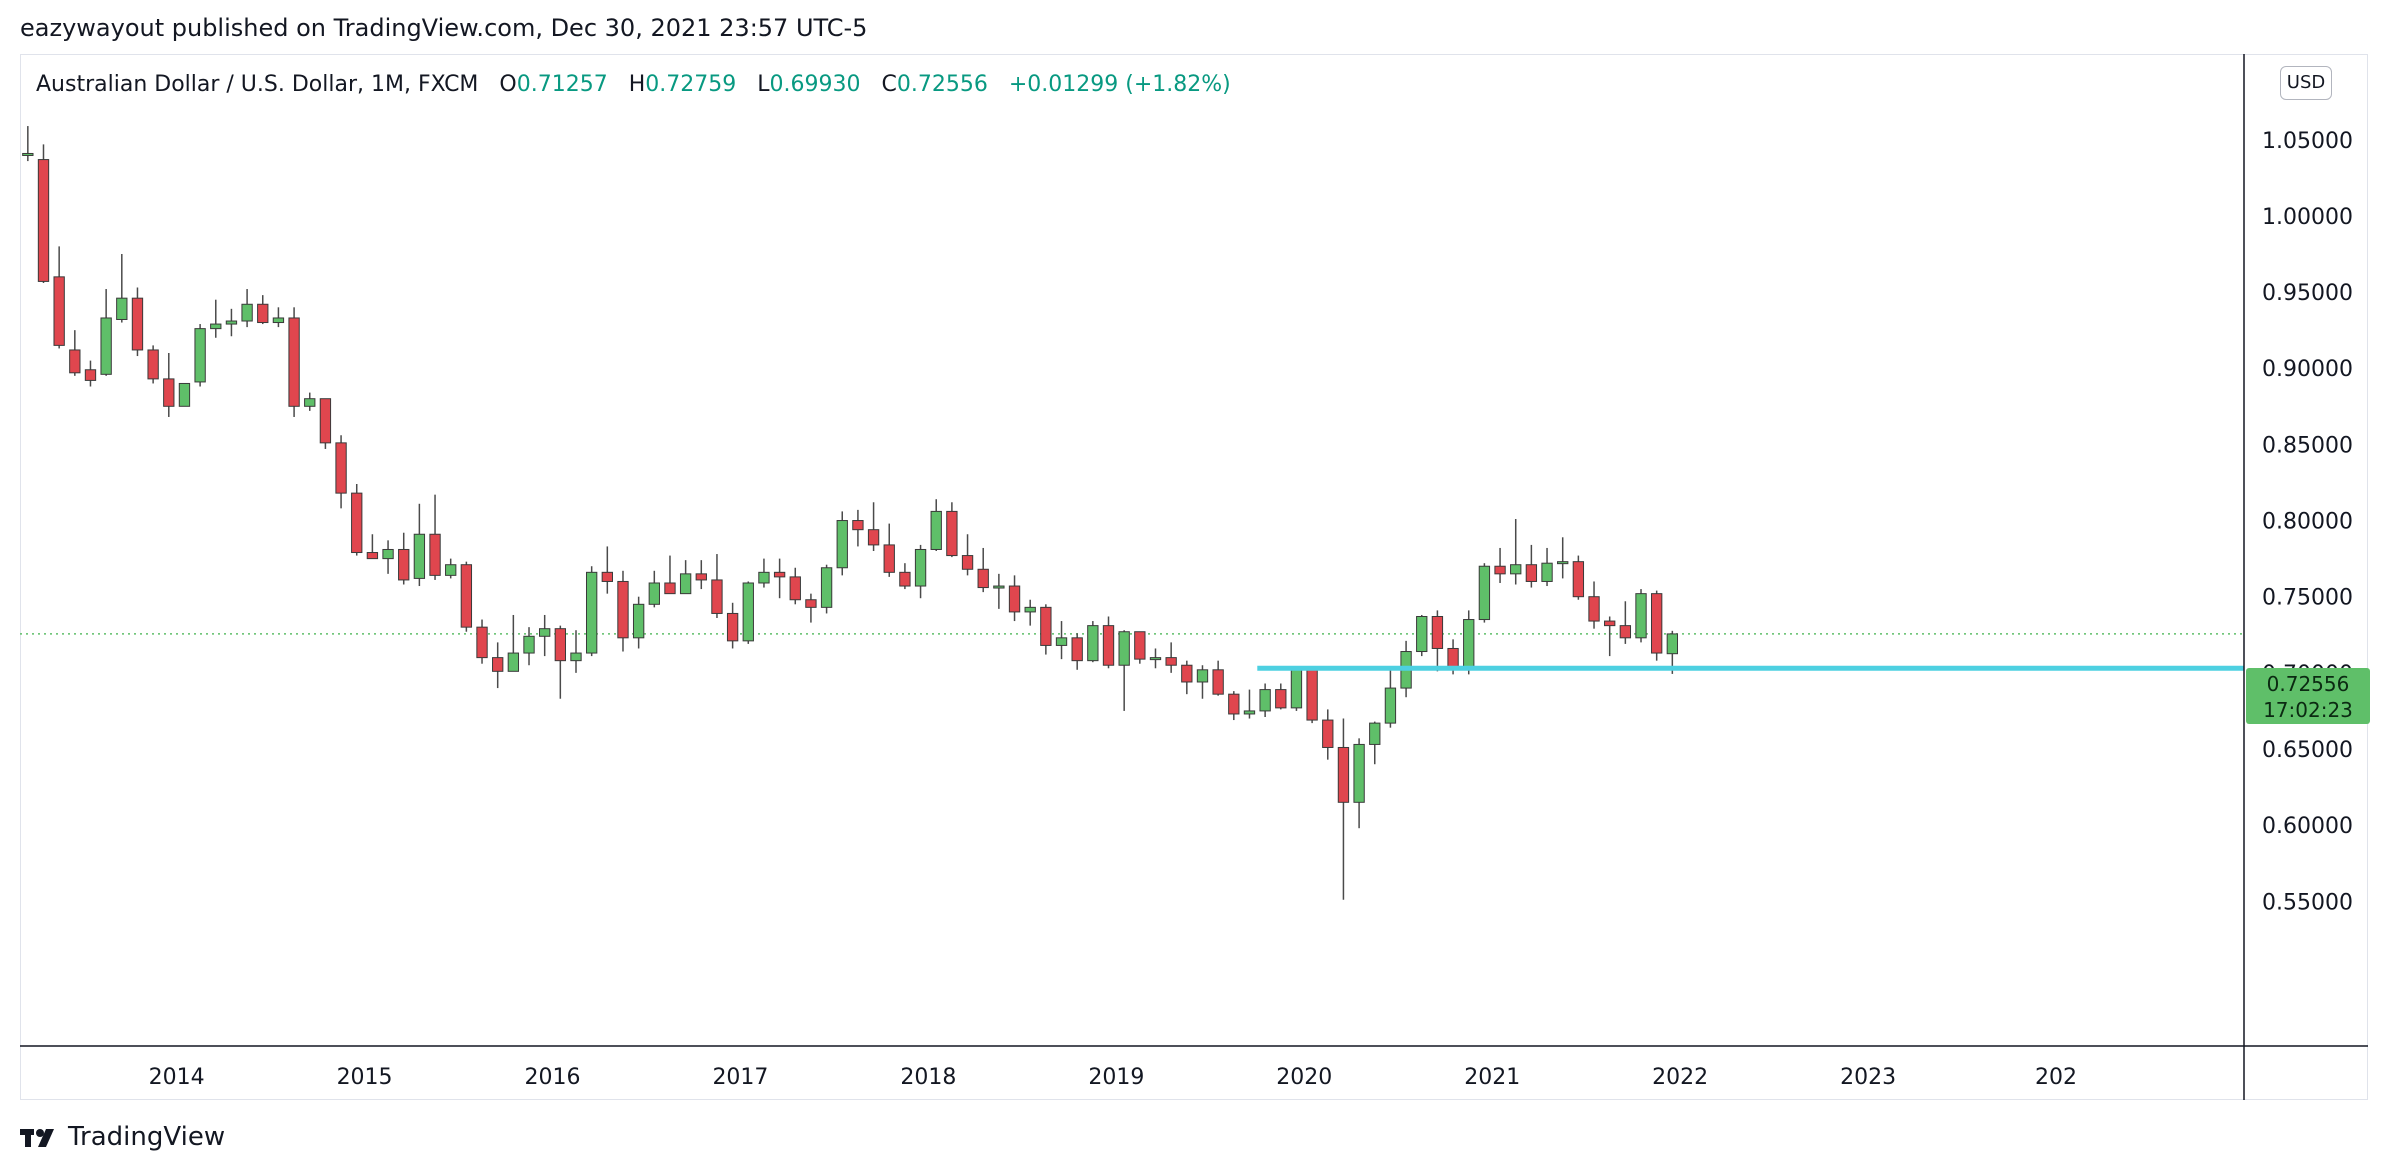 The image size is (2388, 1172). Describe the element at coordinates (177, 1077) in the screenshot. I see `time-tick-label: 2014` at that location.